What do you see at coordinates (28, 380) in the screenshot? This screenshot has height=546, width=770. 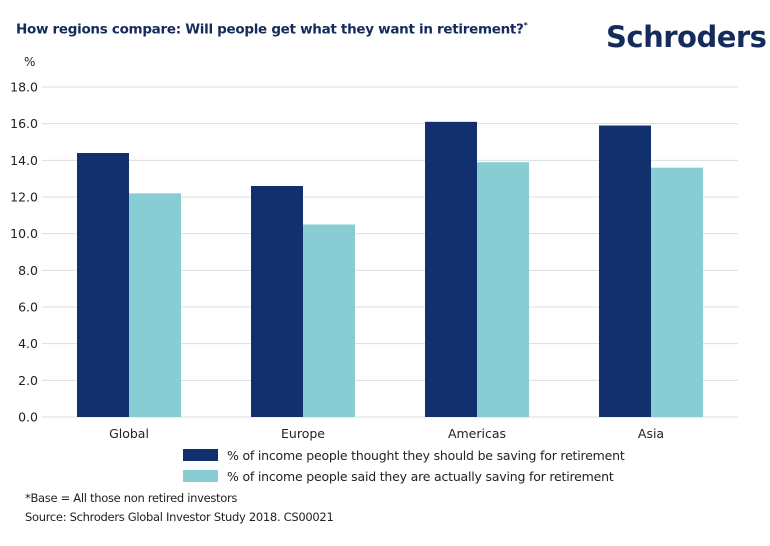 I see `y-tick-label: 2.0` at bounding box center [28, 380].